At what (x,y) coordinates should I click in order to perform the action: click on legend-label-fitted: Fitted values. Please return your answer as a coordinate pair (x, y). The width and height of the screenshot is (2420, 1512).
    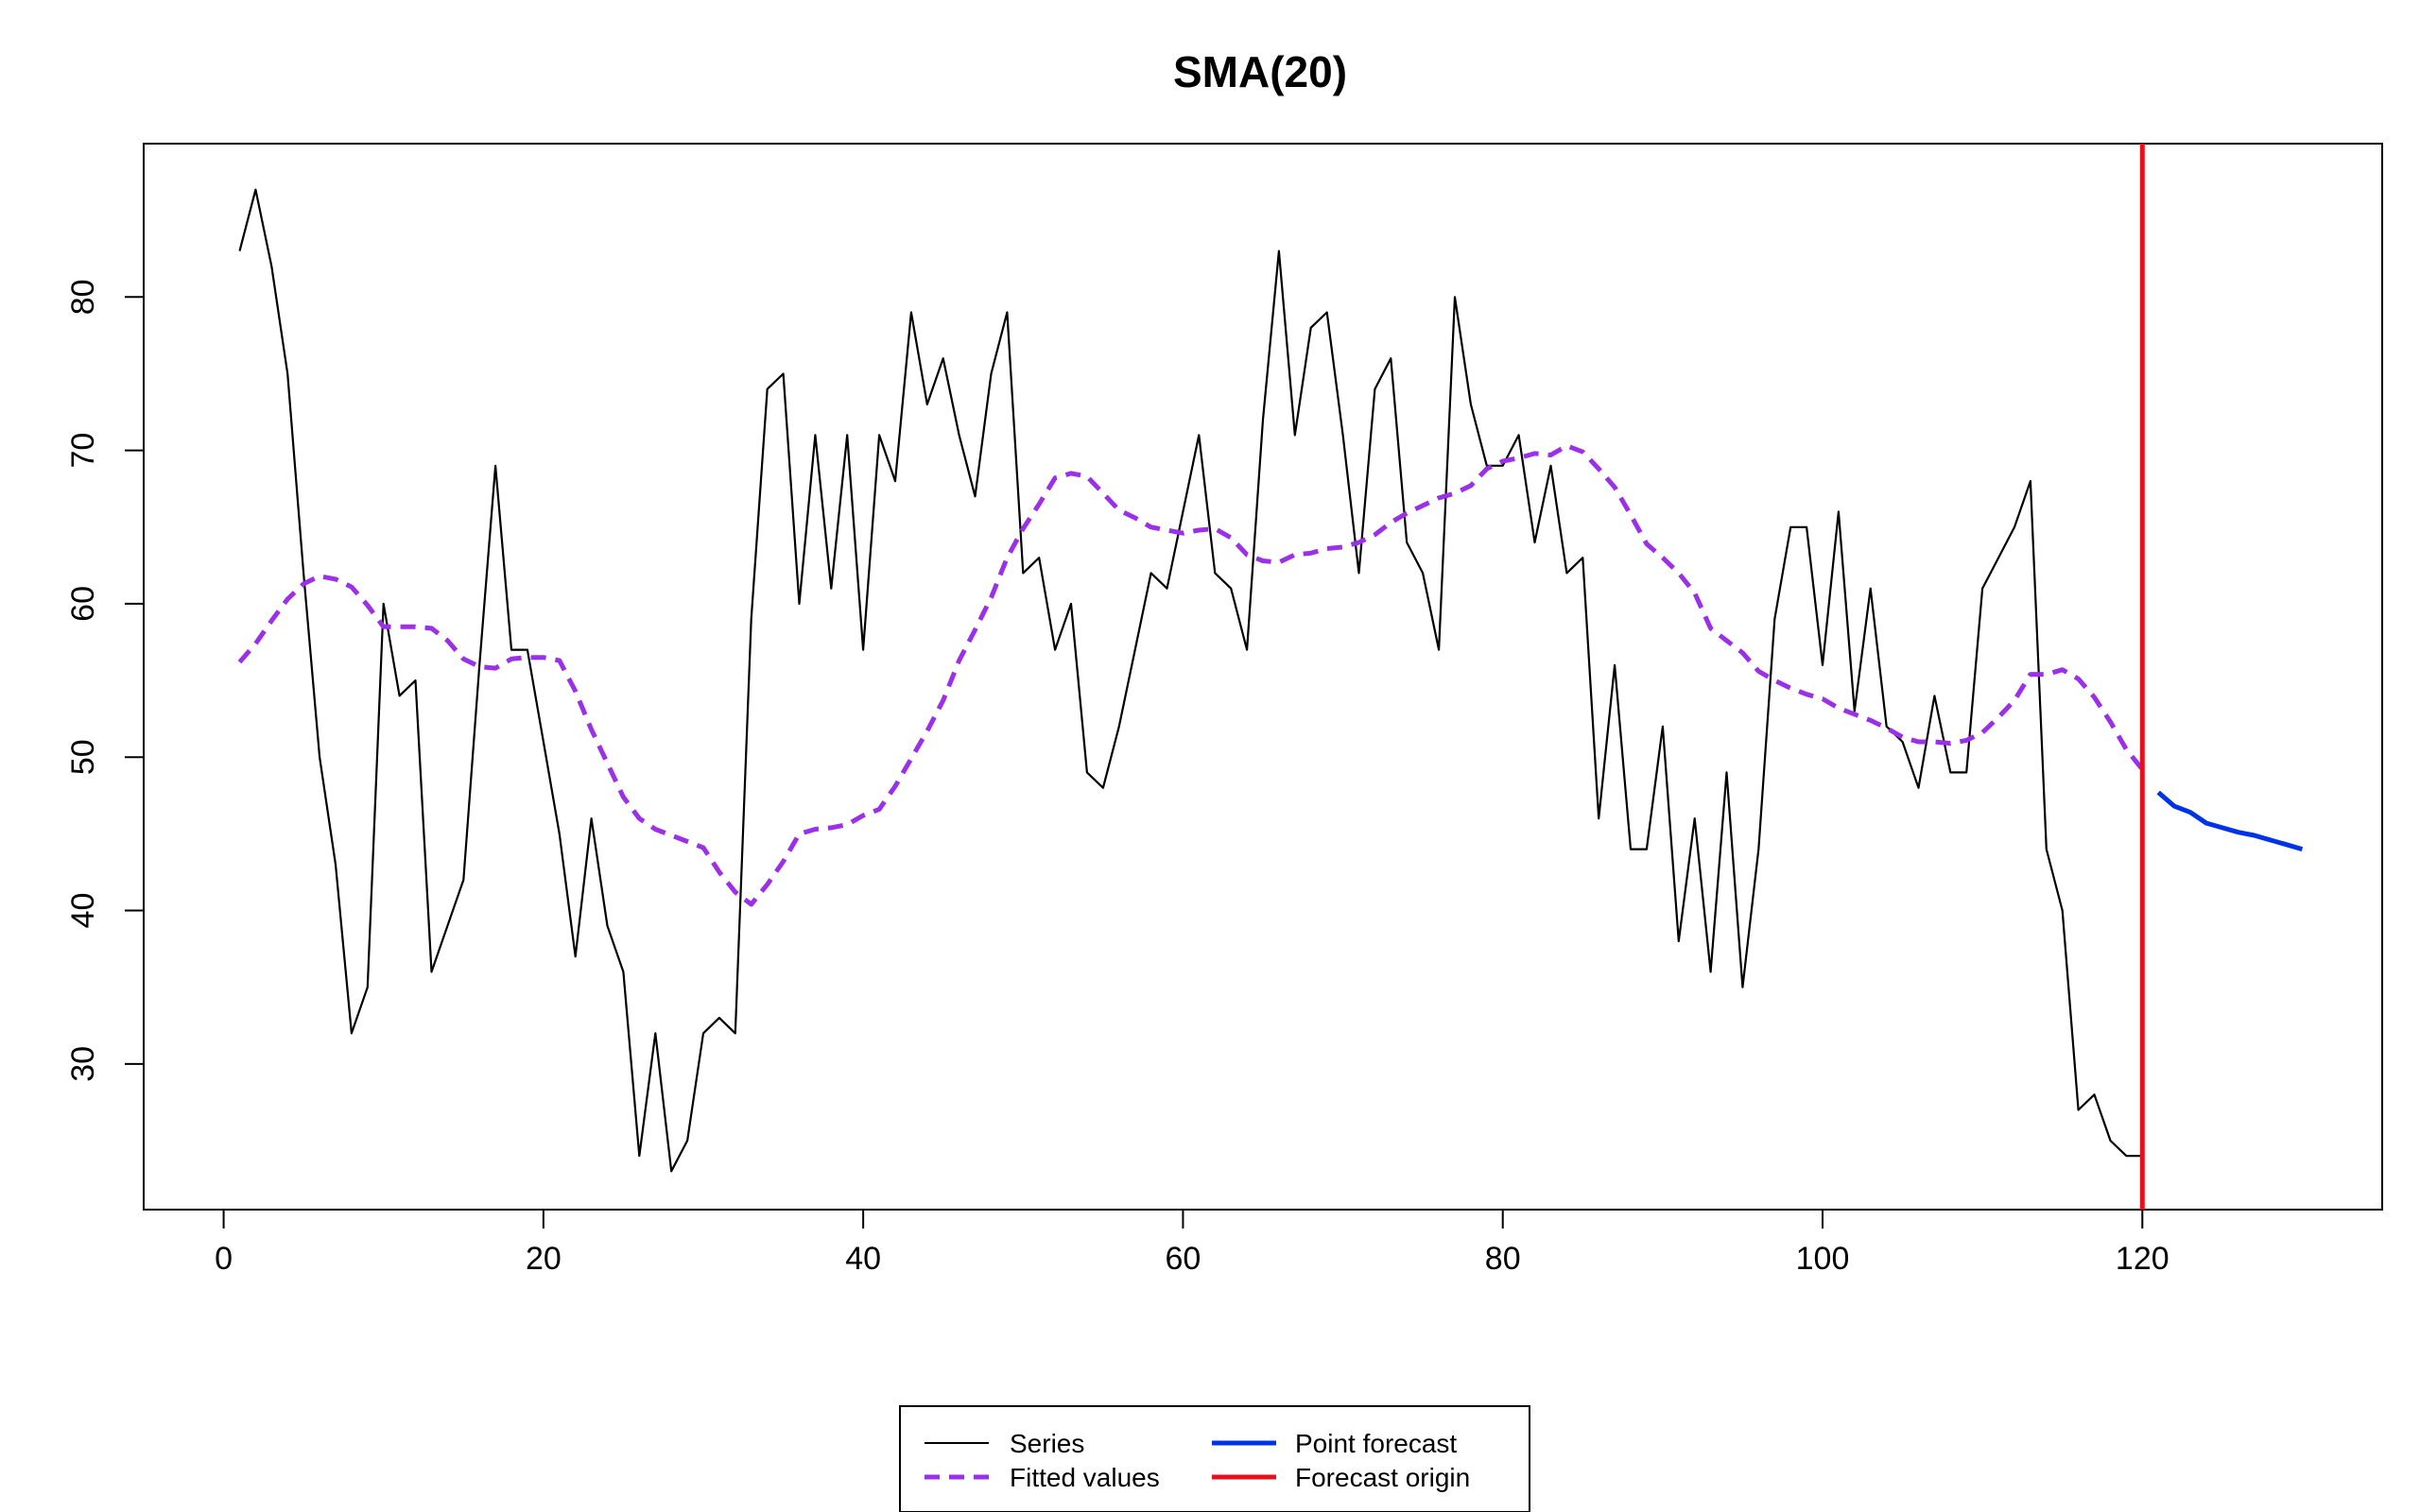
    Looking at the image, I should click on (1085, 1477).